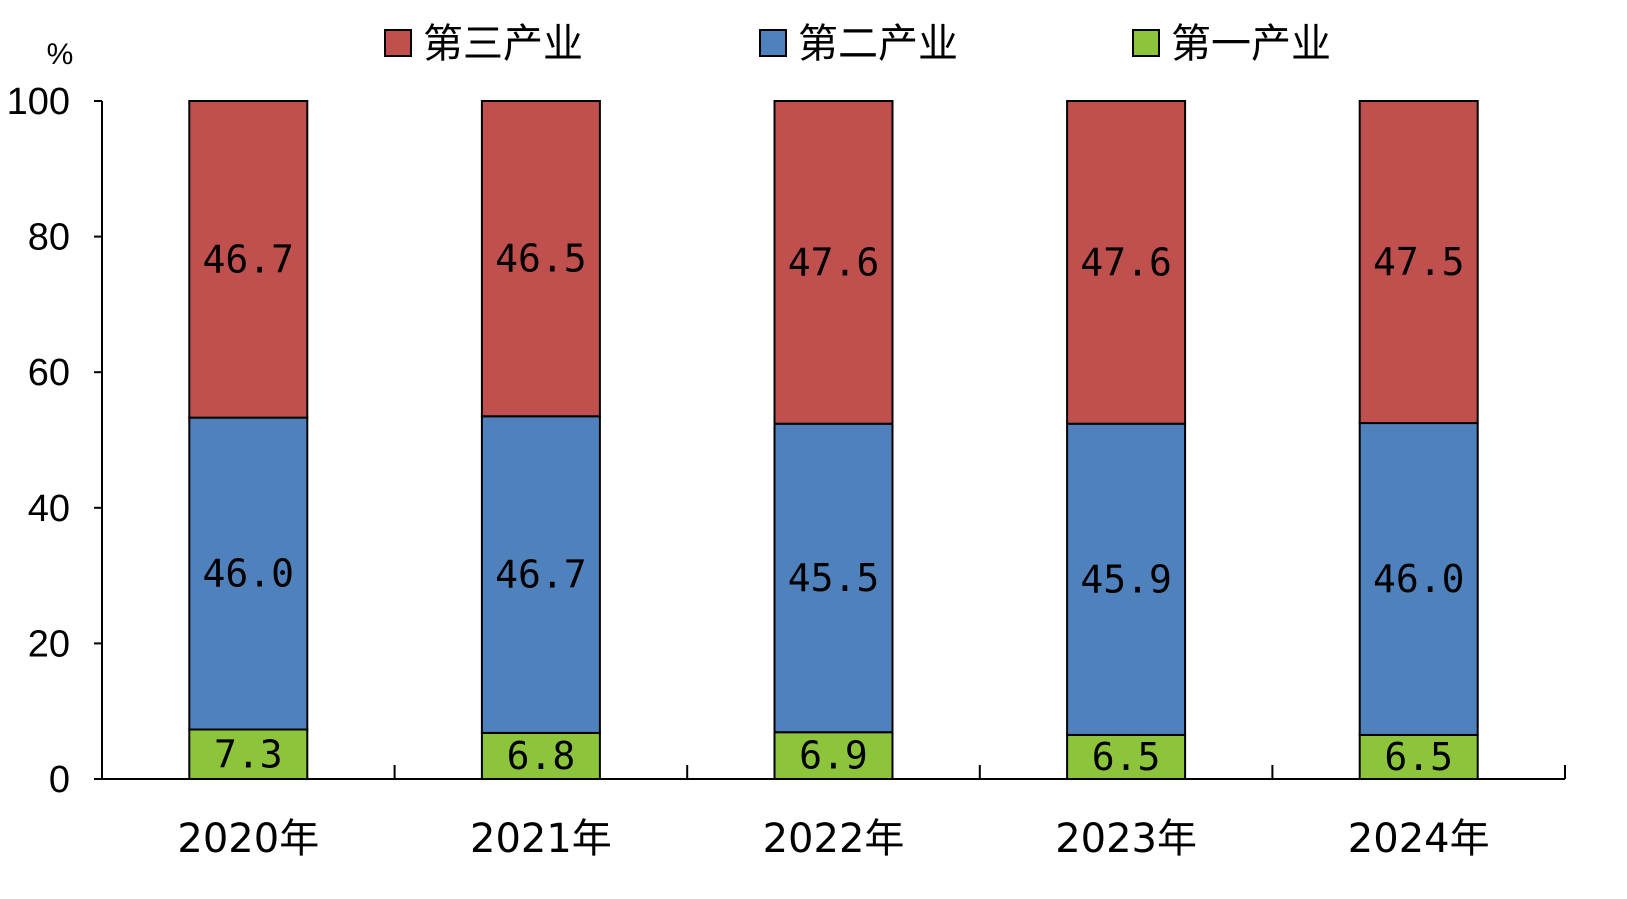 This screenshot has height=899, width=1627. I want to click on data-label: 45.9, so click(1126, 579).